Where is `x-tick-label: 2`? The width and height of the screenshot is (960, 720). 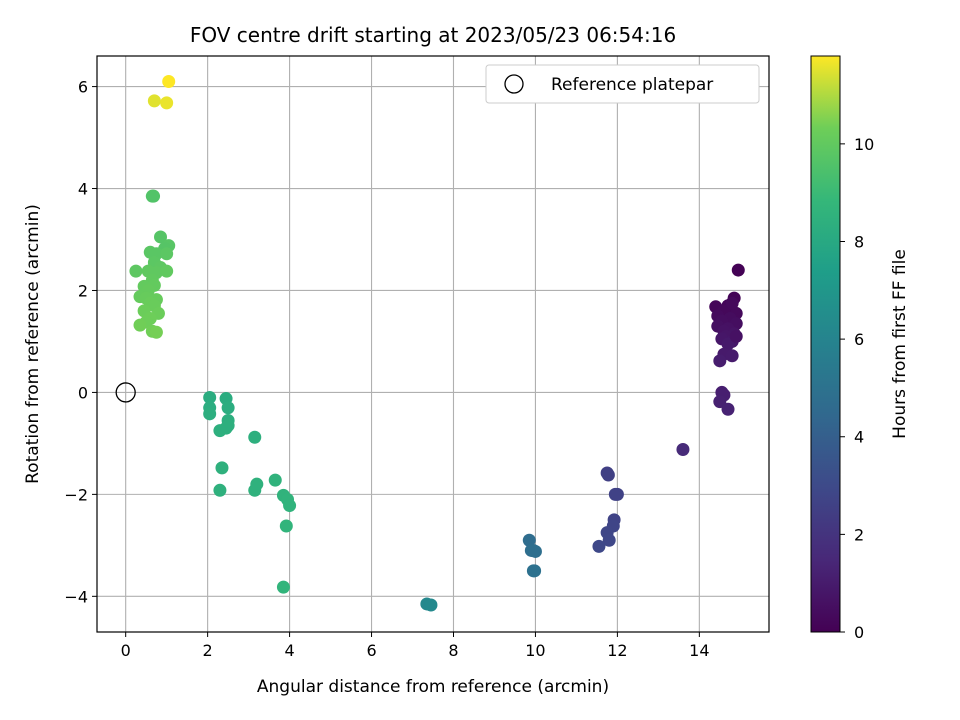
x-tick-label: 2 is located at coordinates (208, 650).